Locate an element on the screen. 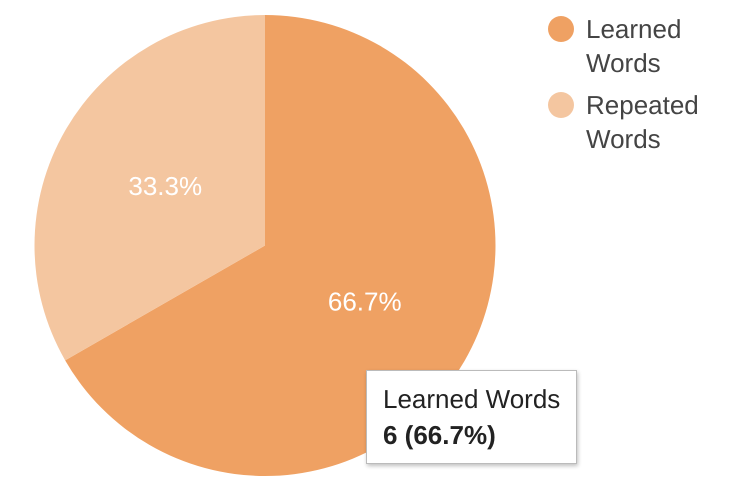  text: 6 (66.7%) is located at coordinates (440, 435).